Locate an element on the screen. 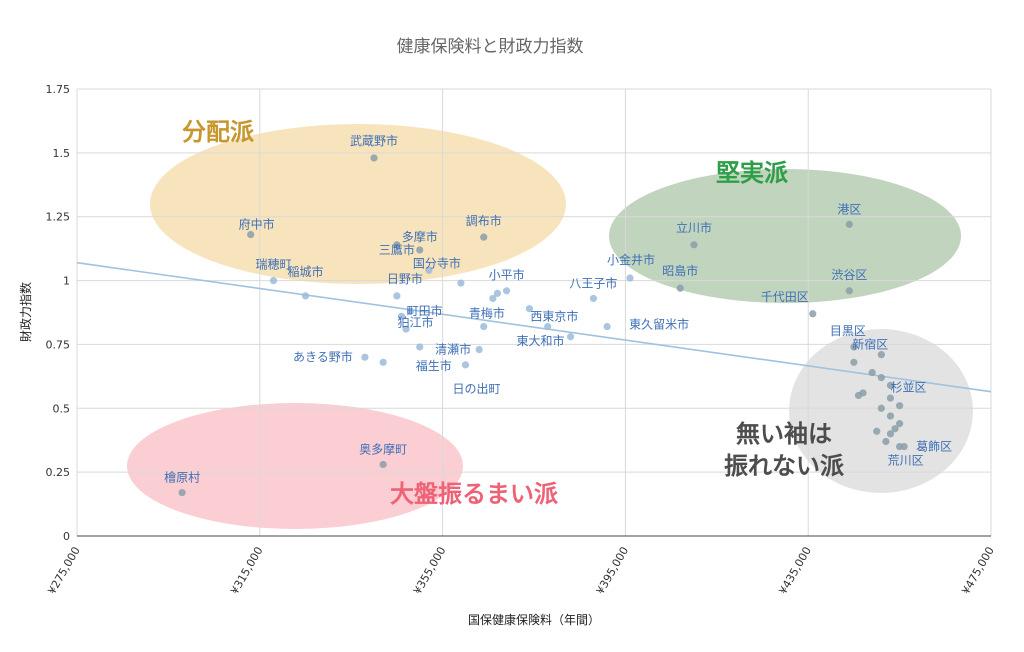  y-axis-title: 財政力指数 is located at coordinates (25, 312).